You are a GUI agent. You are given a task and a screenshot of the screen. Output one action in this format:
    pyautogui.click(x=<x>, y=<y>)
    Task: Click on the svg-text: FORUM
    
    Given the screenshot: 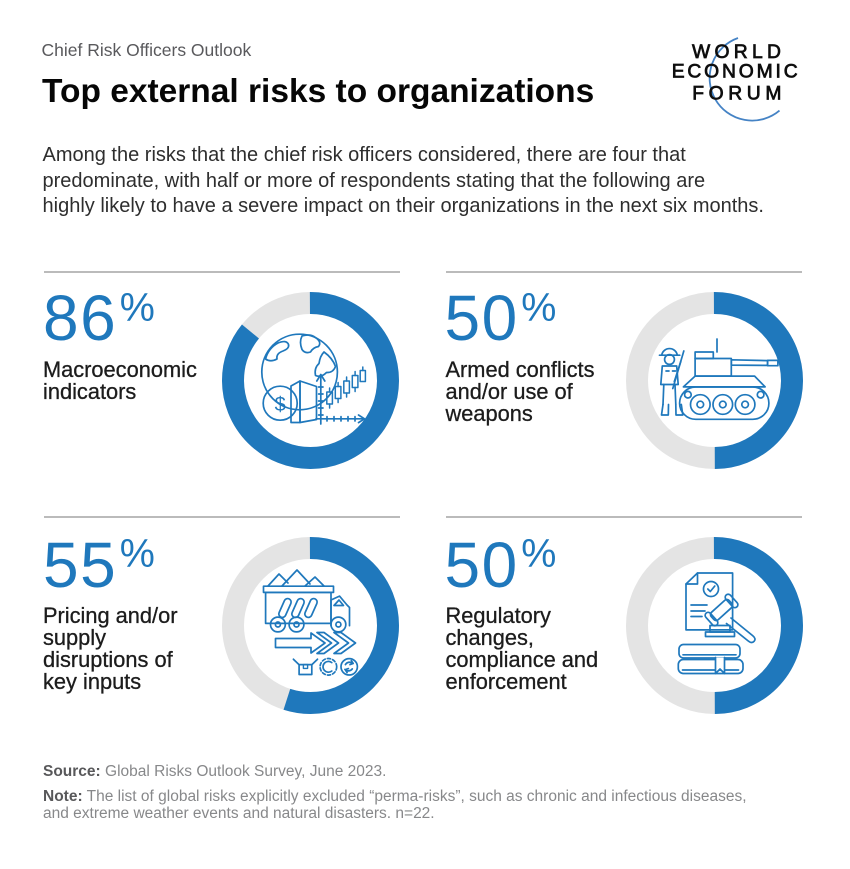 What is the action you would take?
    pyautogui.click(x=739, y=93)
    